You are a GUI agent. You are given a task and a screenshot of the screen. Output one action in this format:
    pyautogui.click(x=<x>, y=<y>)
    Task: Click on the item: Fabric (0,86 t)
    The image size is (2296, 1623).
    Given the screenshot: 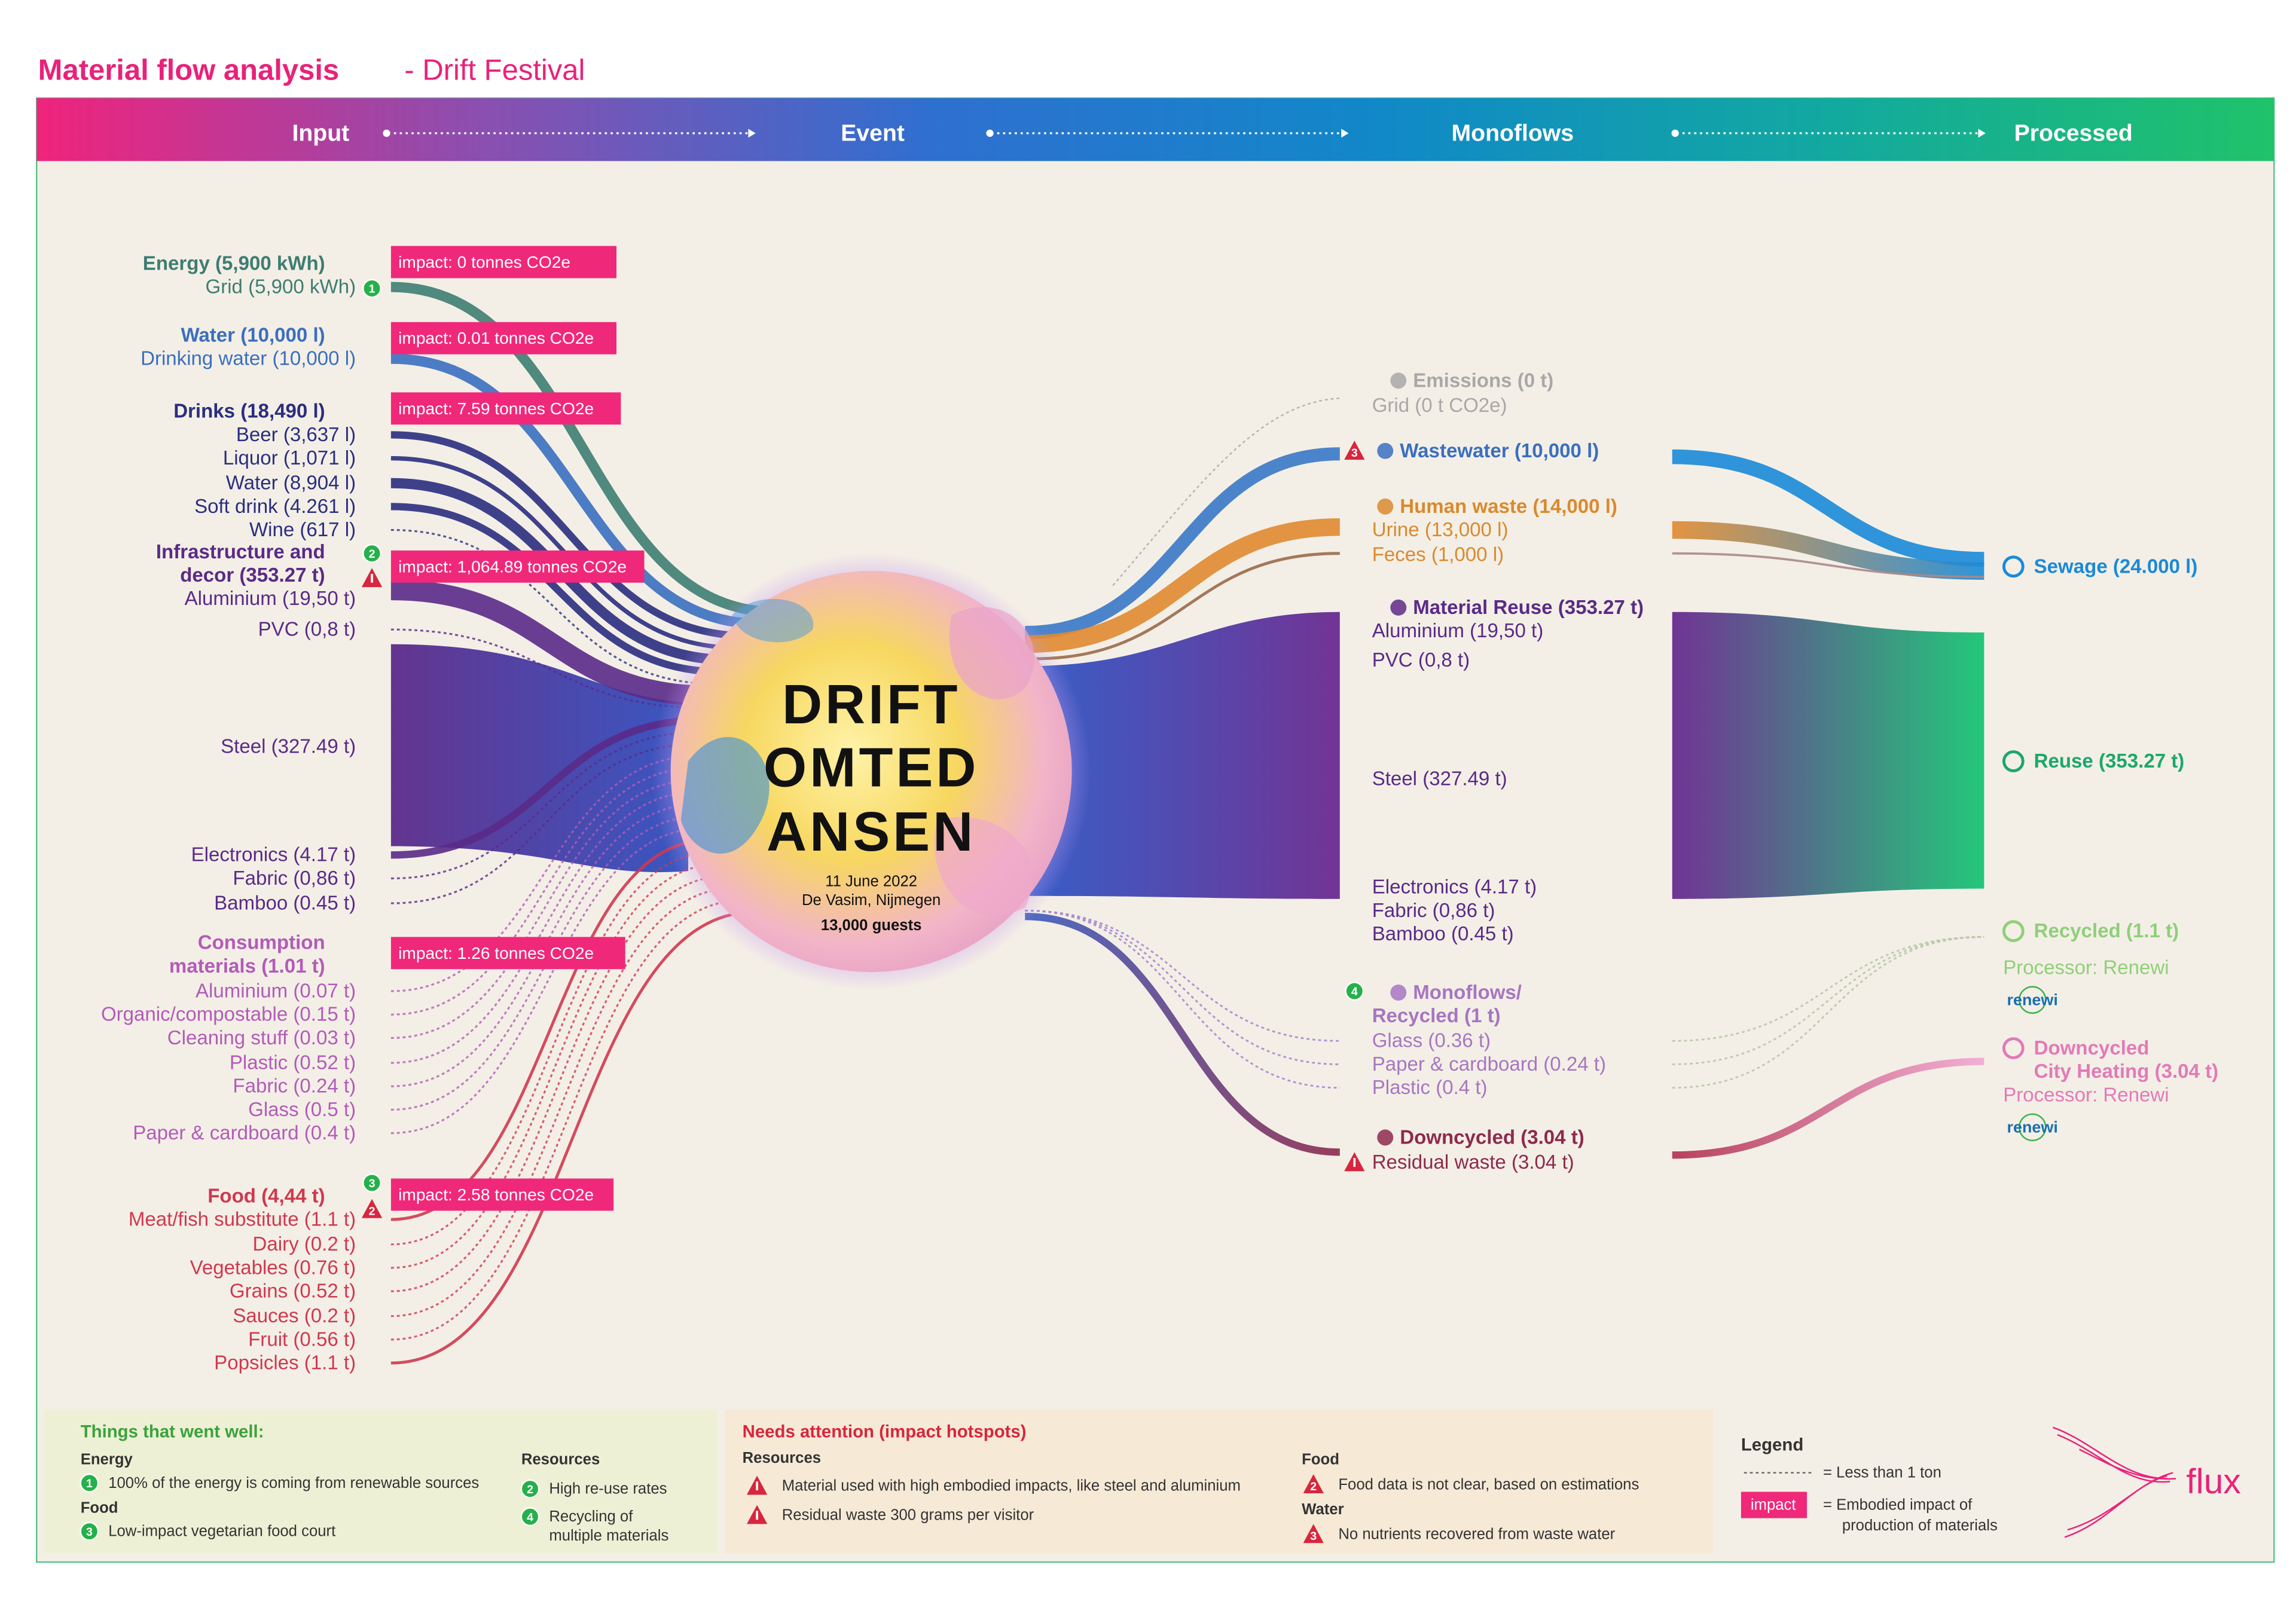 What is the action you would take?
    pyautogui.click(x=1433, y=911)
    